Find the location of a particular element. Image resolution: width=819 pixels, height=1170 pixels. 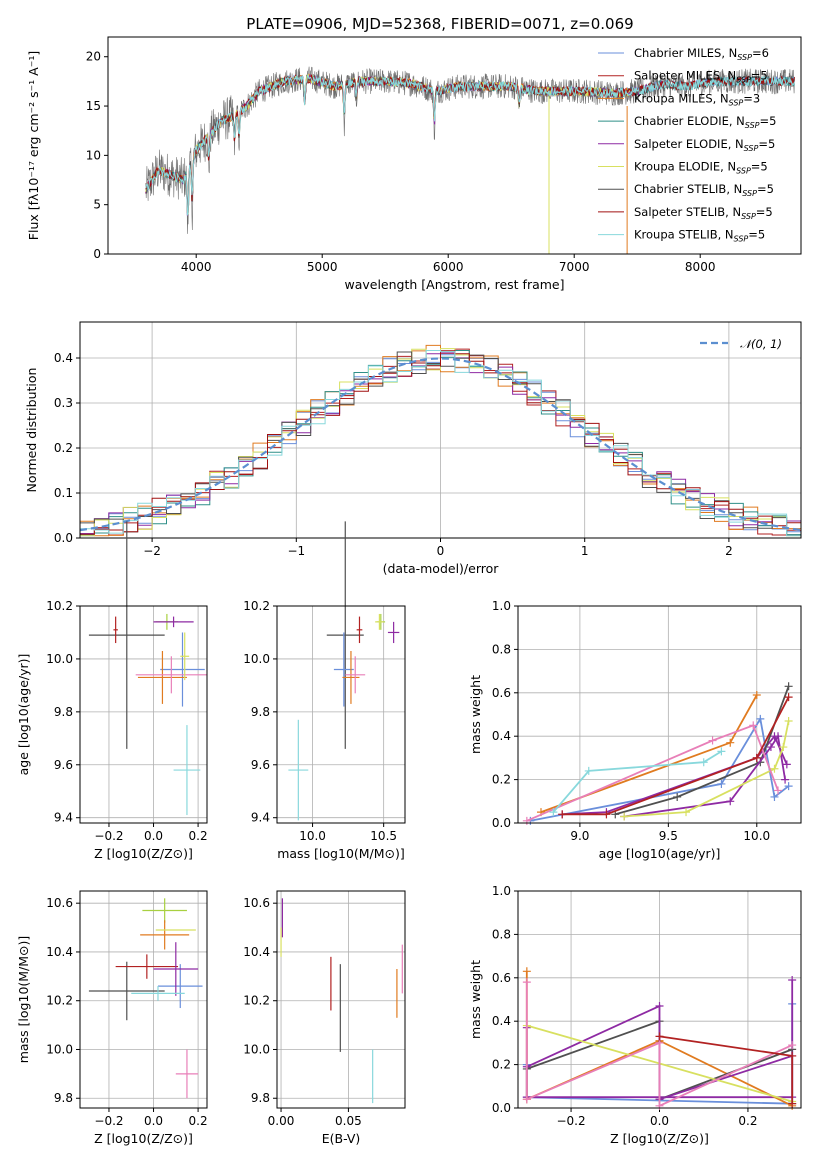

legend-entry: Salpeter ELODIE, NSSP=5 is located at coordinates (704, 145).